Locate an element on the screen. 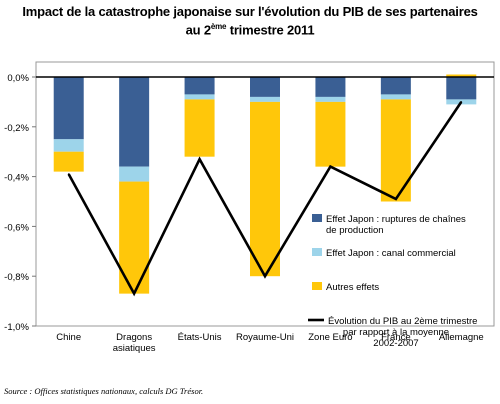 This screenshot has width=500, height=404. legend-line-label: 2002-2007 is located at coordinates (395, 343).